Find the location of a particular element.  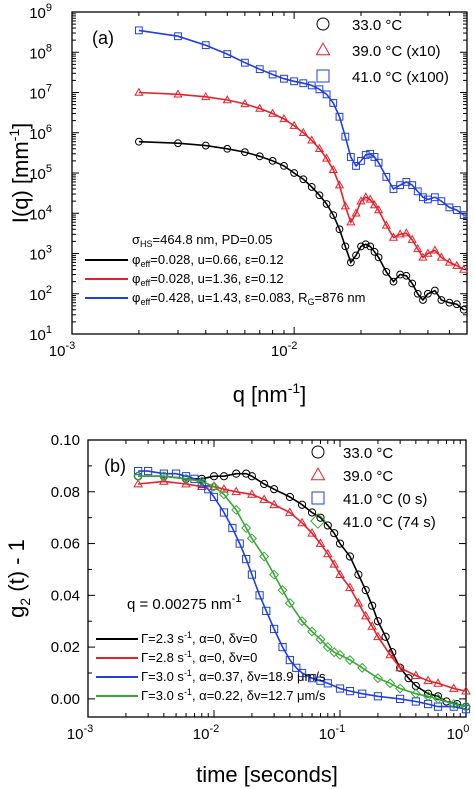

y-tick-label: 10³ is located at coordinates (40, 254).